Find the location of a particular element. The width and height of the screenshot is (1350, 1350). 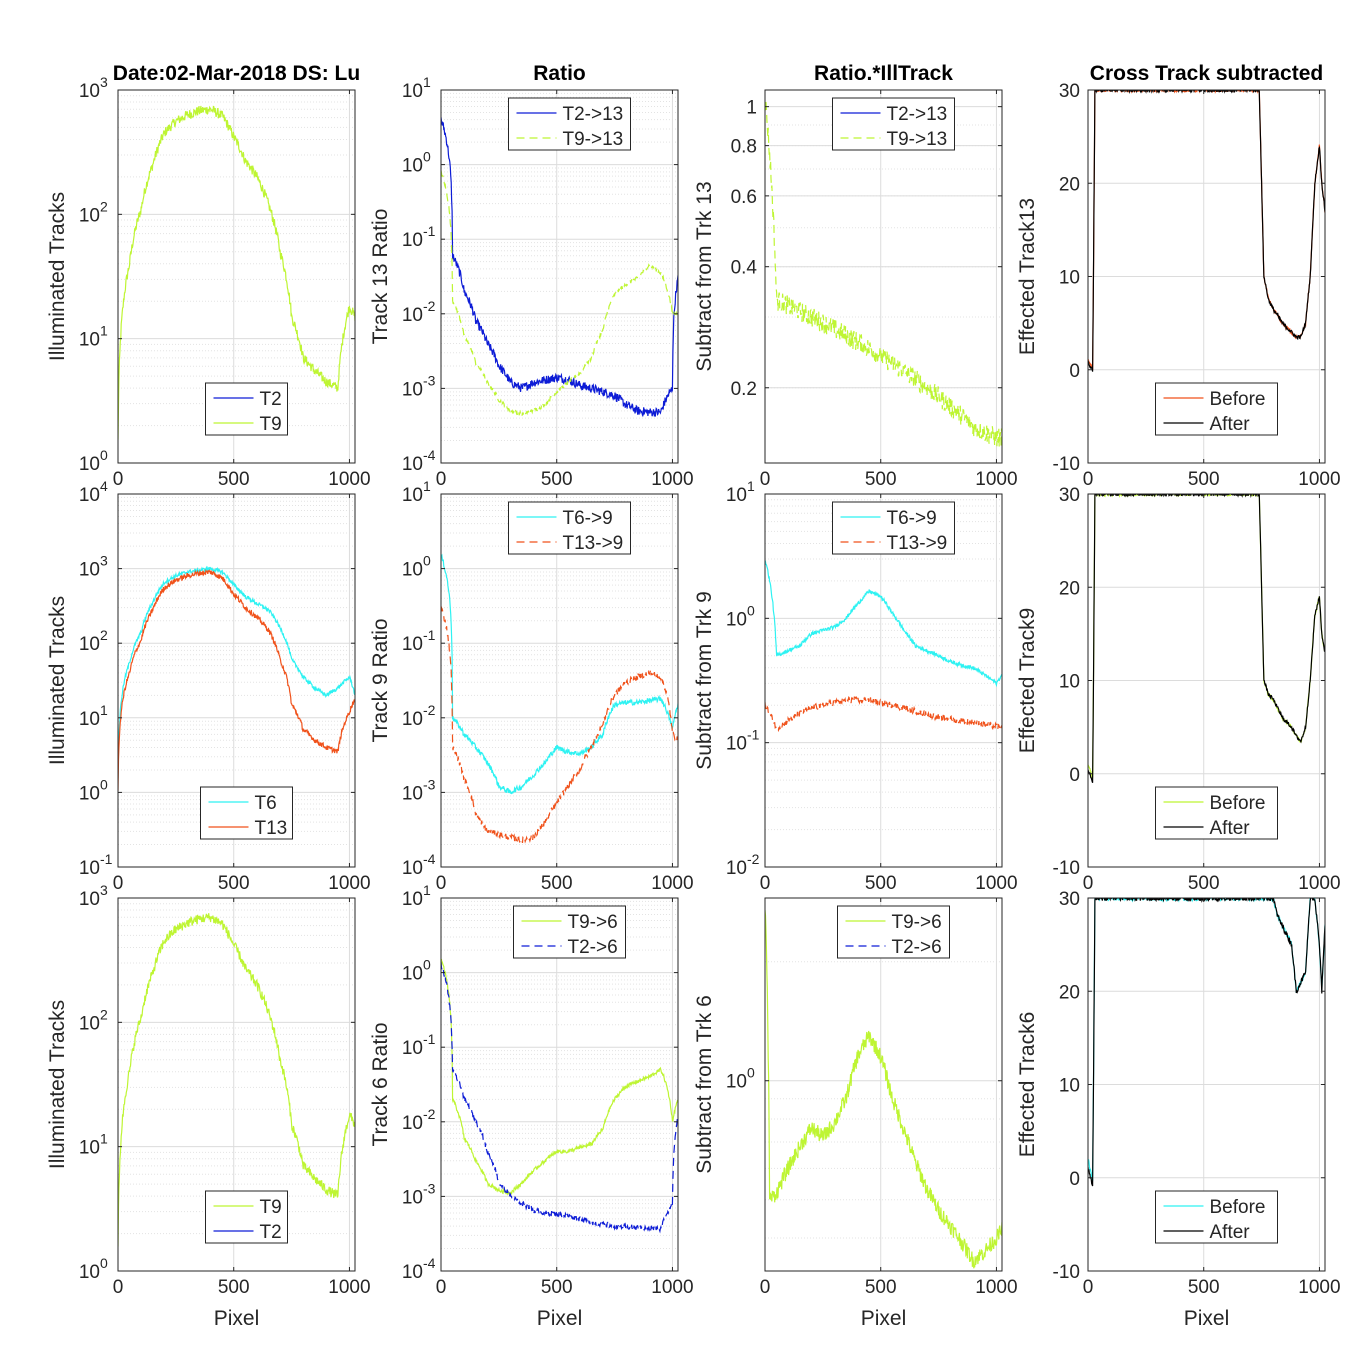

y-tick-label: -10 is located at coordinates (1066, 464).